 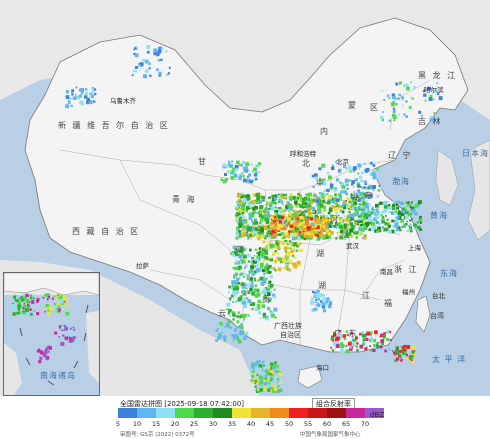 I want to click on city-haikou: 海口, so click(x=322, y=368).